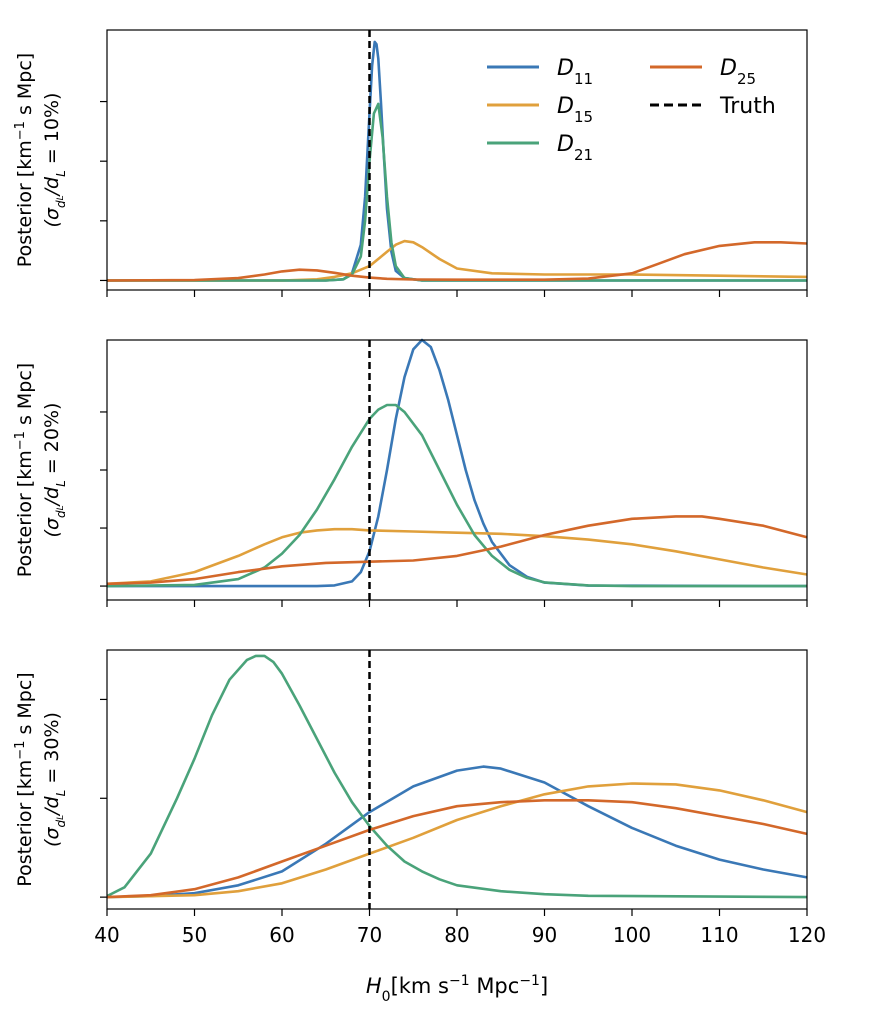 This screenshot has width=884, height=1024. What do you see at coordinates (583, 79) in the screenshot?
I see `subscript: 11` at bounding box center [583, 79].